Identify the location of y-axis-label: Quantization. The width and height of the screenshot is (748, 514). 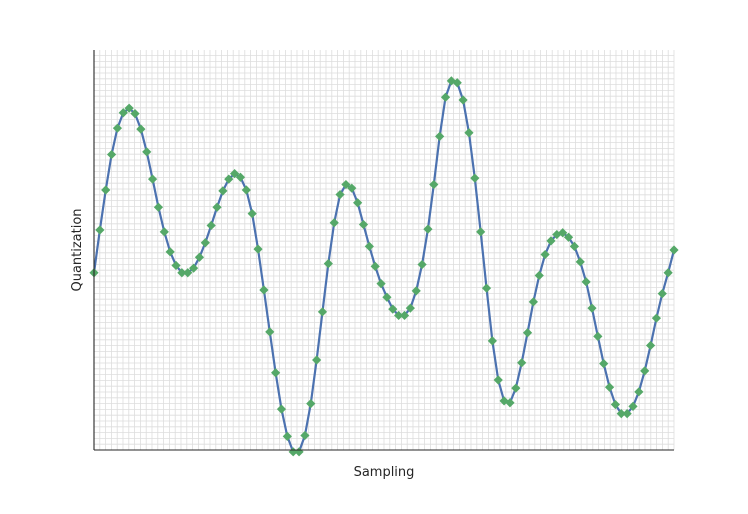
(77, 249).